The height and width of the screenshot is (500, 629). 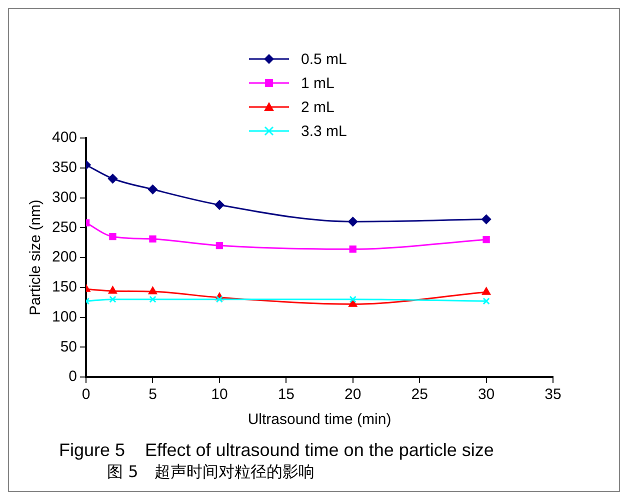 What do you see at coordinates (65, 287) in the screenshot?
I see `y-tick-label: 150` at bounding box center [65, 287].